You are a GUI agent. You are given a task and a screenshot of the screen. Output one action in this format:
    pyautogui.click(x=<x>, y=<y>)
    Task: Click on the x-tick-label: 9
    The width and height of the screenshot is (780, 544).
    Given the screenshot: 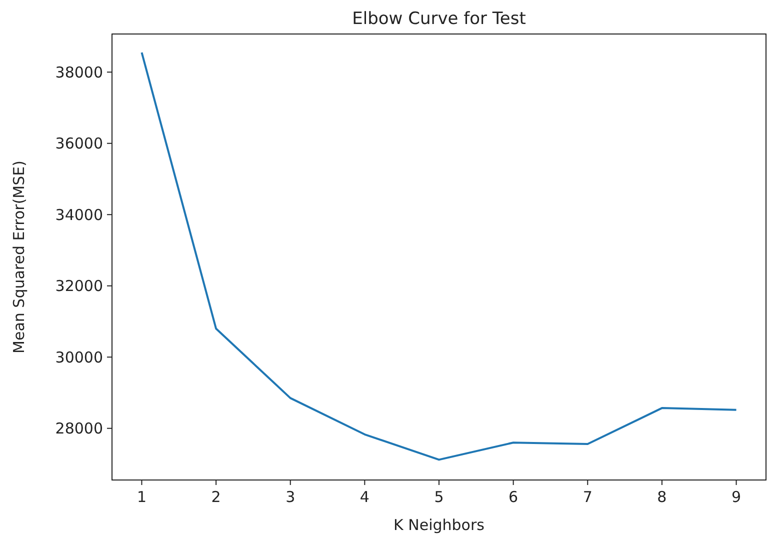 What is the action you would take?
    pyautogui.click(x=737, y=497)
    